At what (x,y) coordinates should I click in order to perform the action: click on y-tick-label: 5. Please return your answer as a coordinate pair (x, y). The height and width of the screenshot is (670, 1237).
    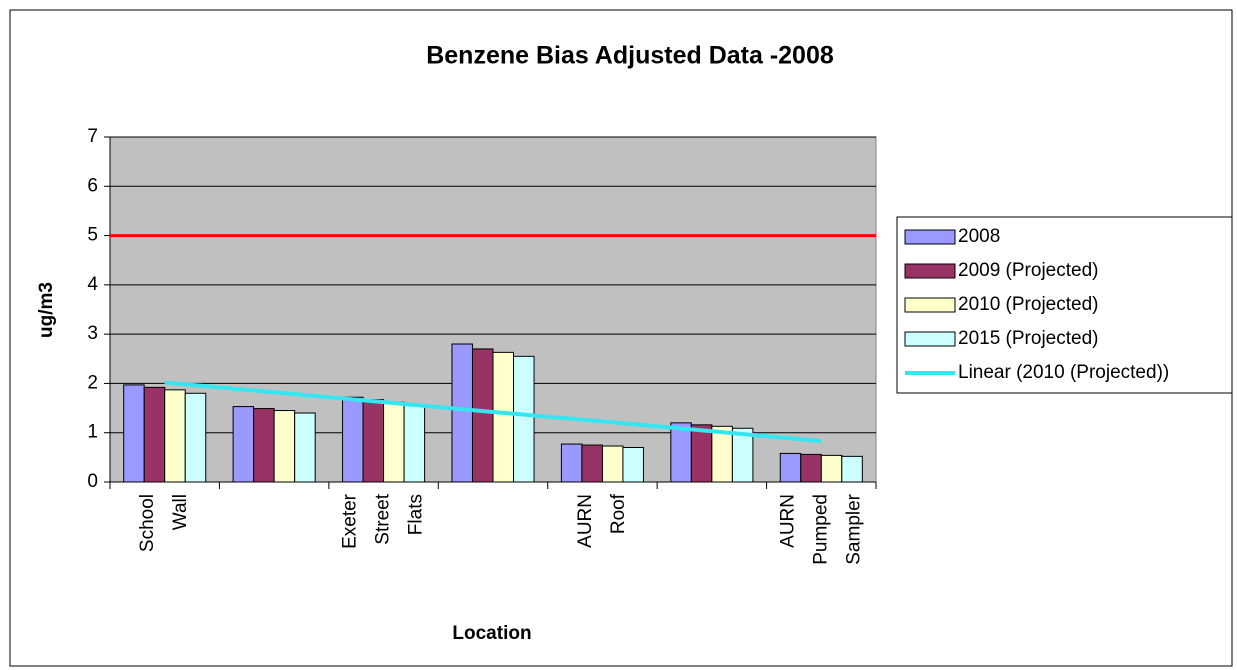
    Looking at the image, I should click on (92, 235).